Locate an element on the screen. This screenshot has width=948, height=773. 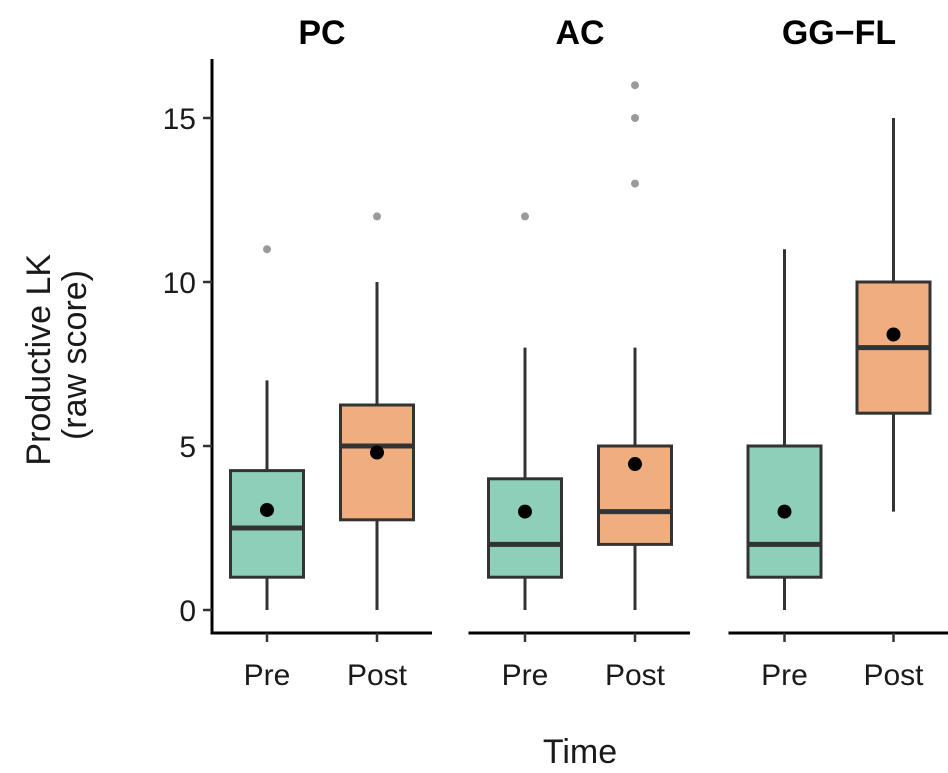
y-tick-label: 0 is located at coordinates (187, 611).